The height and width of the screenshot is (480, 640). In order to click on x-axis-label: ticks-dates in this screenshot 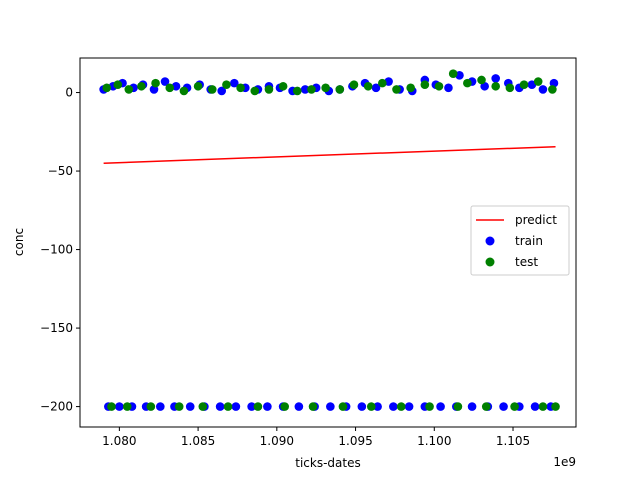, I will do `click(327, 463)`.